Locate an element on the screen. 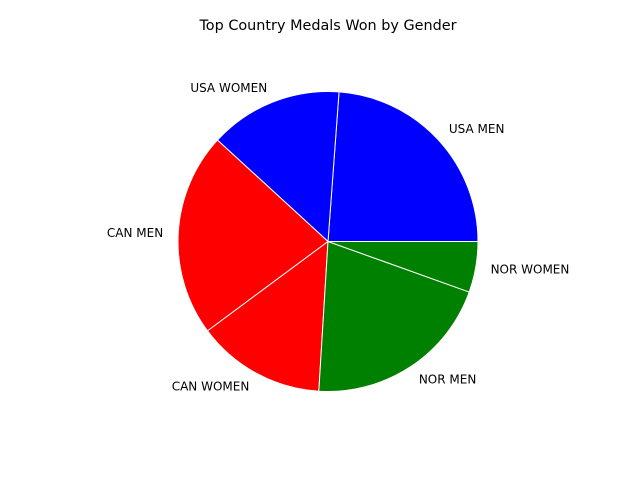 The image size is (640, 480). pie-slice-can-women is located at coordinates (268, 316).